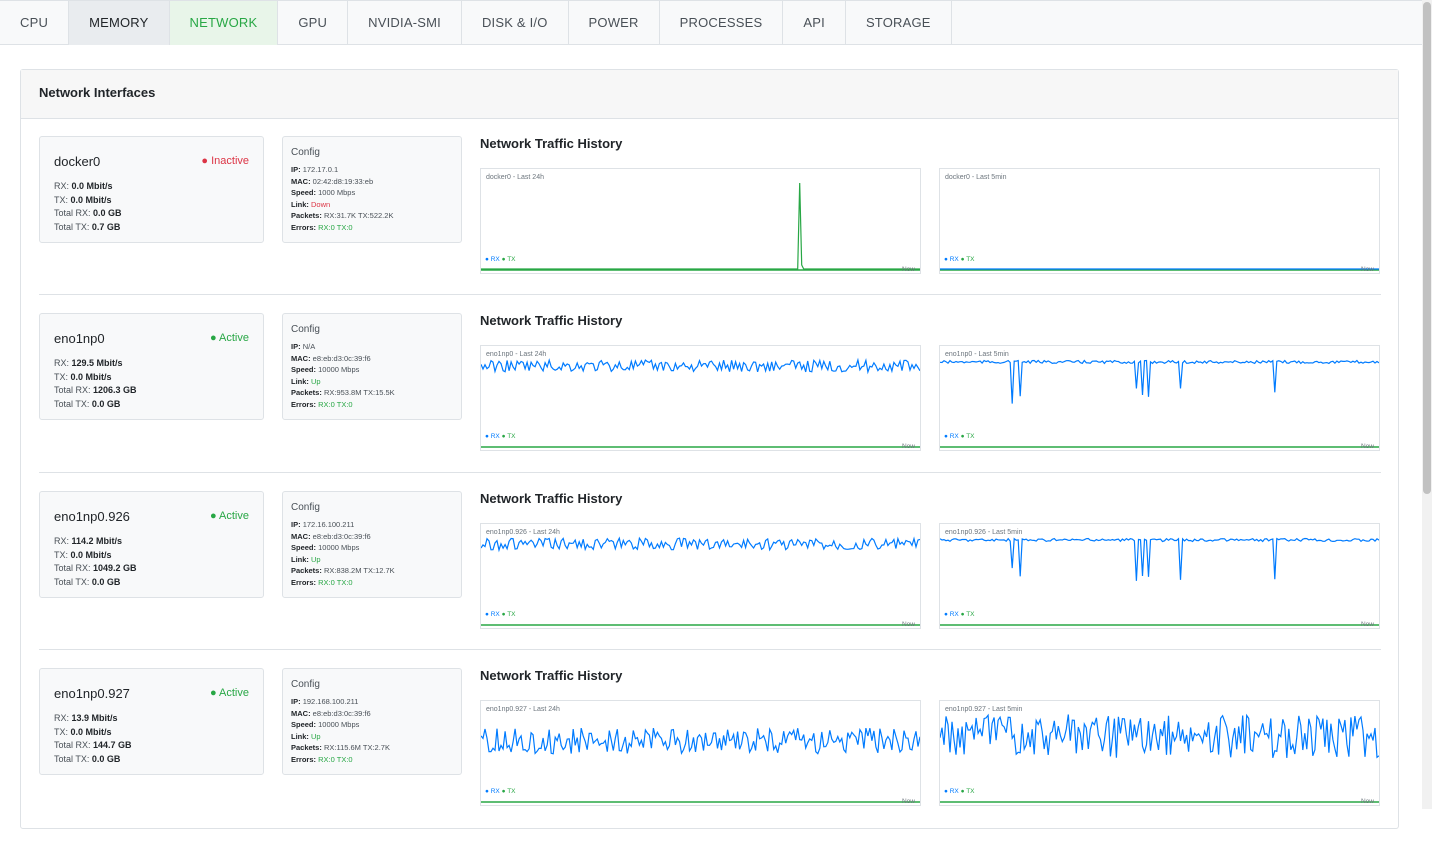 Image resolution: width=1432 pixels, height=845 pixels. Describe the element at coordinates (359, 570) in the screenshot. I see `packets-value: RX:838.2M TX:12.7K` at that location.